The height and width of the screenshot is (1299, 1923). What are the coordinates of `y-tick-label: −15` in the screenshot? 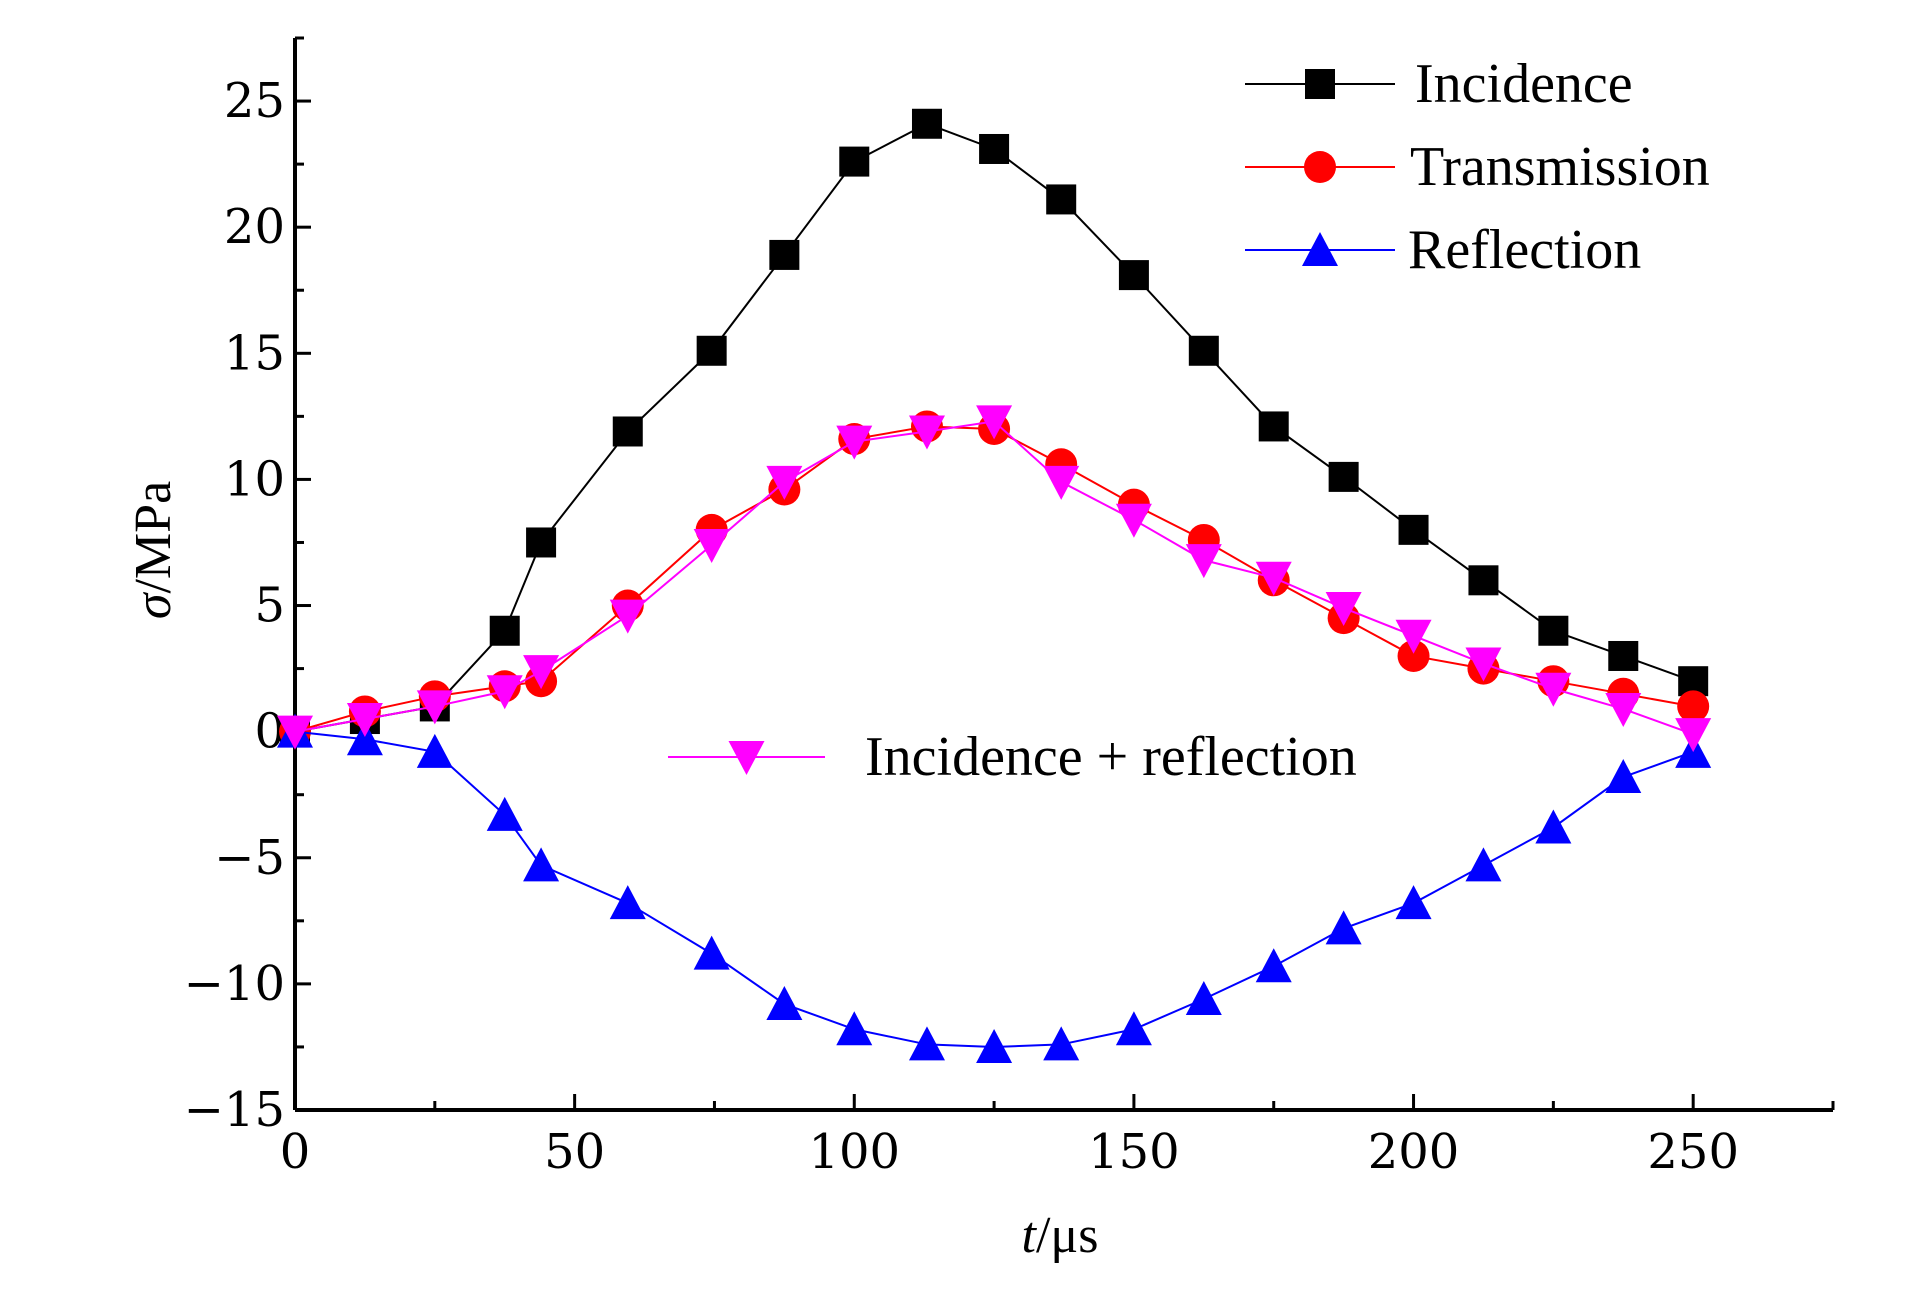 It's located at (234, 1110).